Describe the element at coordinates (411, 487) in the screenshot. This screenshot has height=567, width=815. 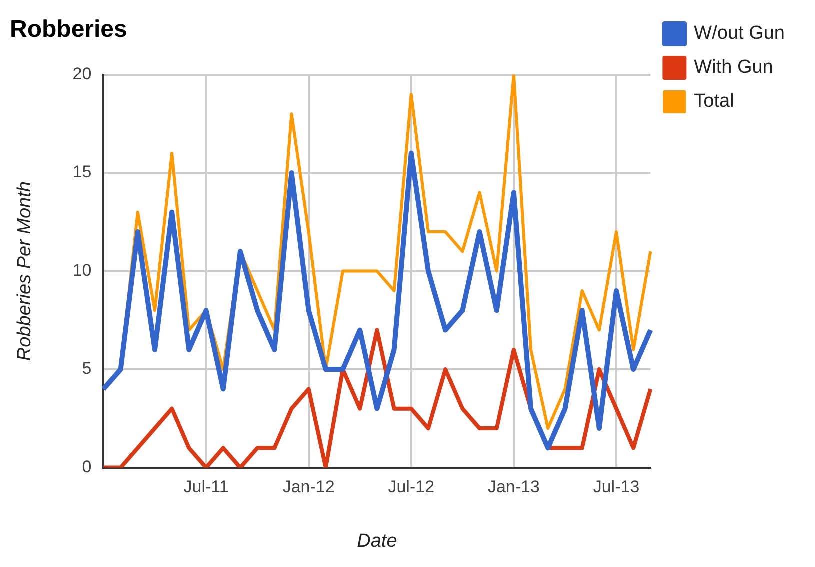
I see `x-tick-label: Jul-12` at that location.